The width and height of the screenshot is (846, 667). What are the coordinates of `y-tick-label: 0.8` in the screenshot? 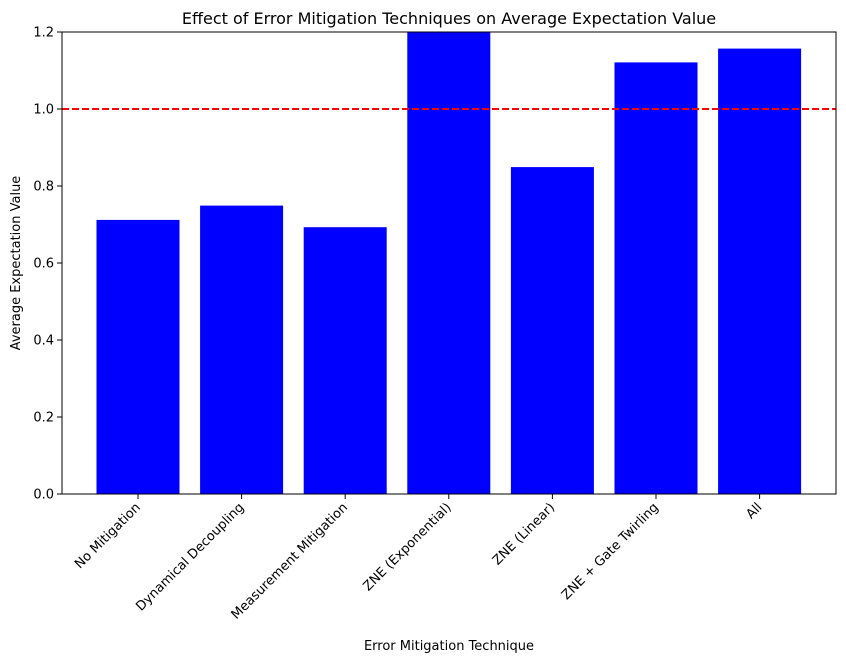 It's located at (43, 187).